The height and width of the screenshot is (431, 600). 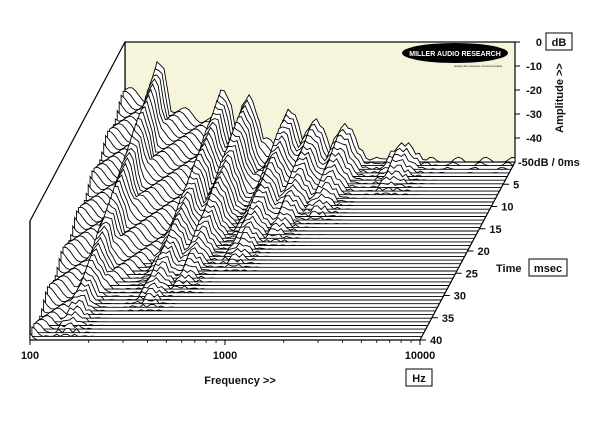 I want to click on time-unit-box: msec, so click(x=548, y=267).